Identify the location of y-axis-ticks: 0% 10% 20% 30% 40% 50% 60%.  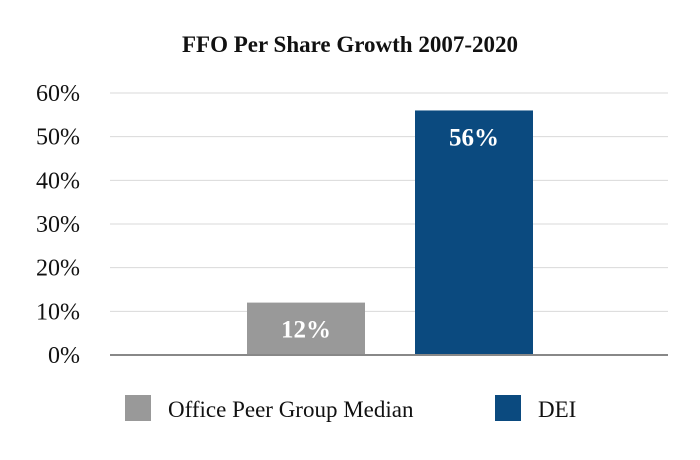
(58, 225).